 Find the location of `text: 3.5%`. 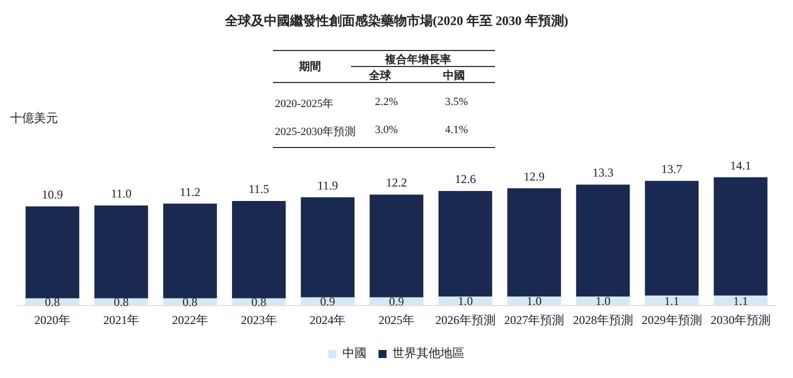

text: 3.5% is located at coordinates (456, 102).